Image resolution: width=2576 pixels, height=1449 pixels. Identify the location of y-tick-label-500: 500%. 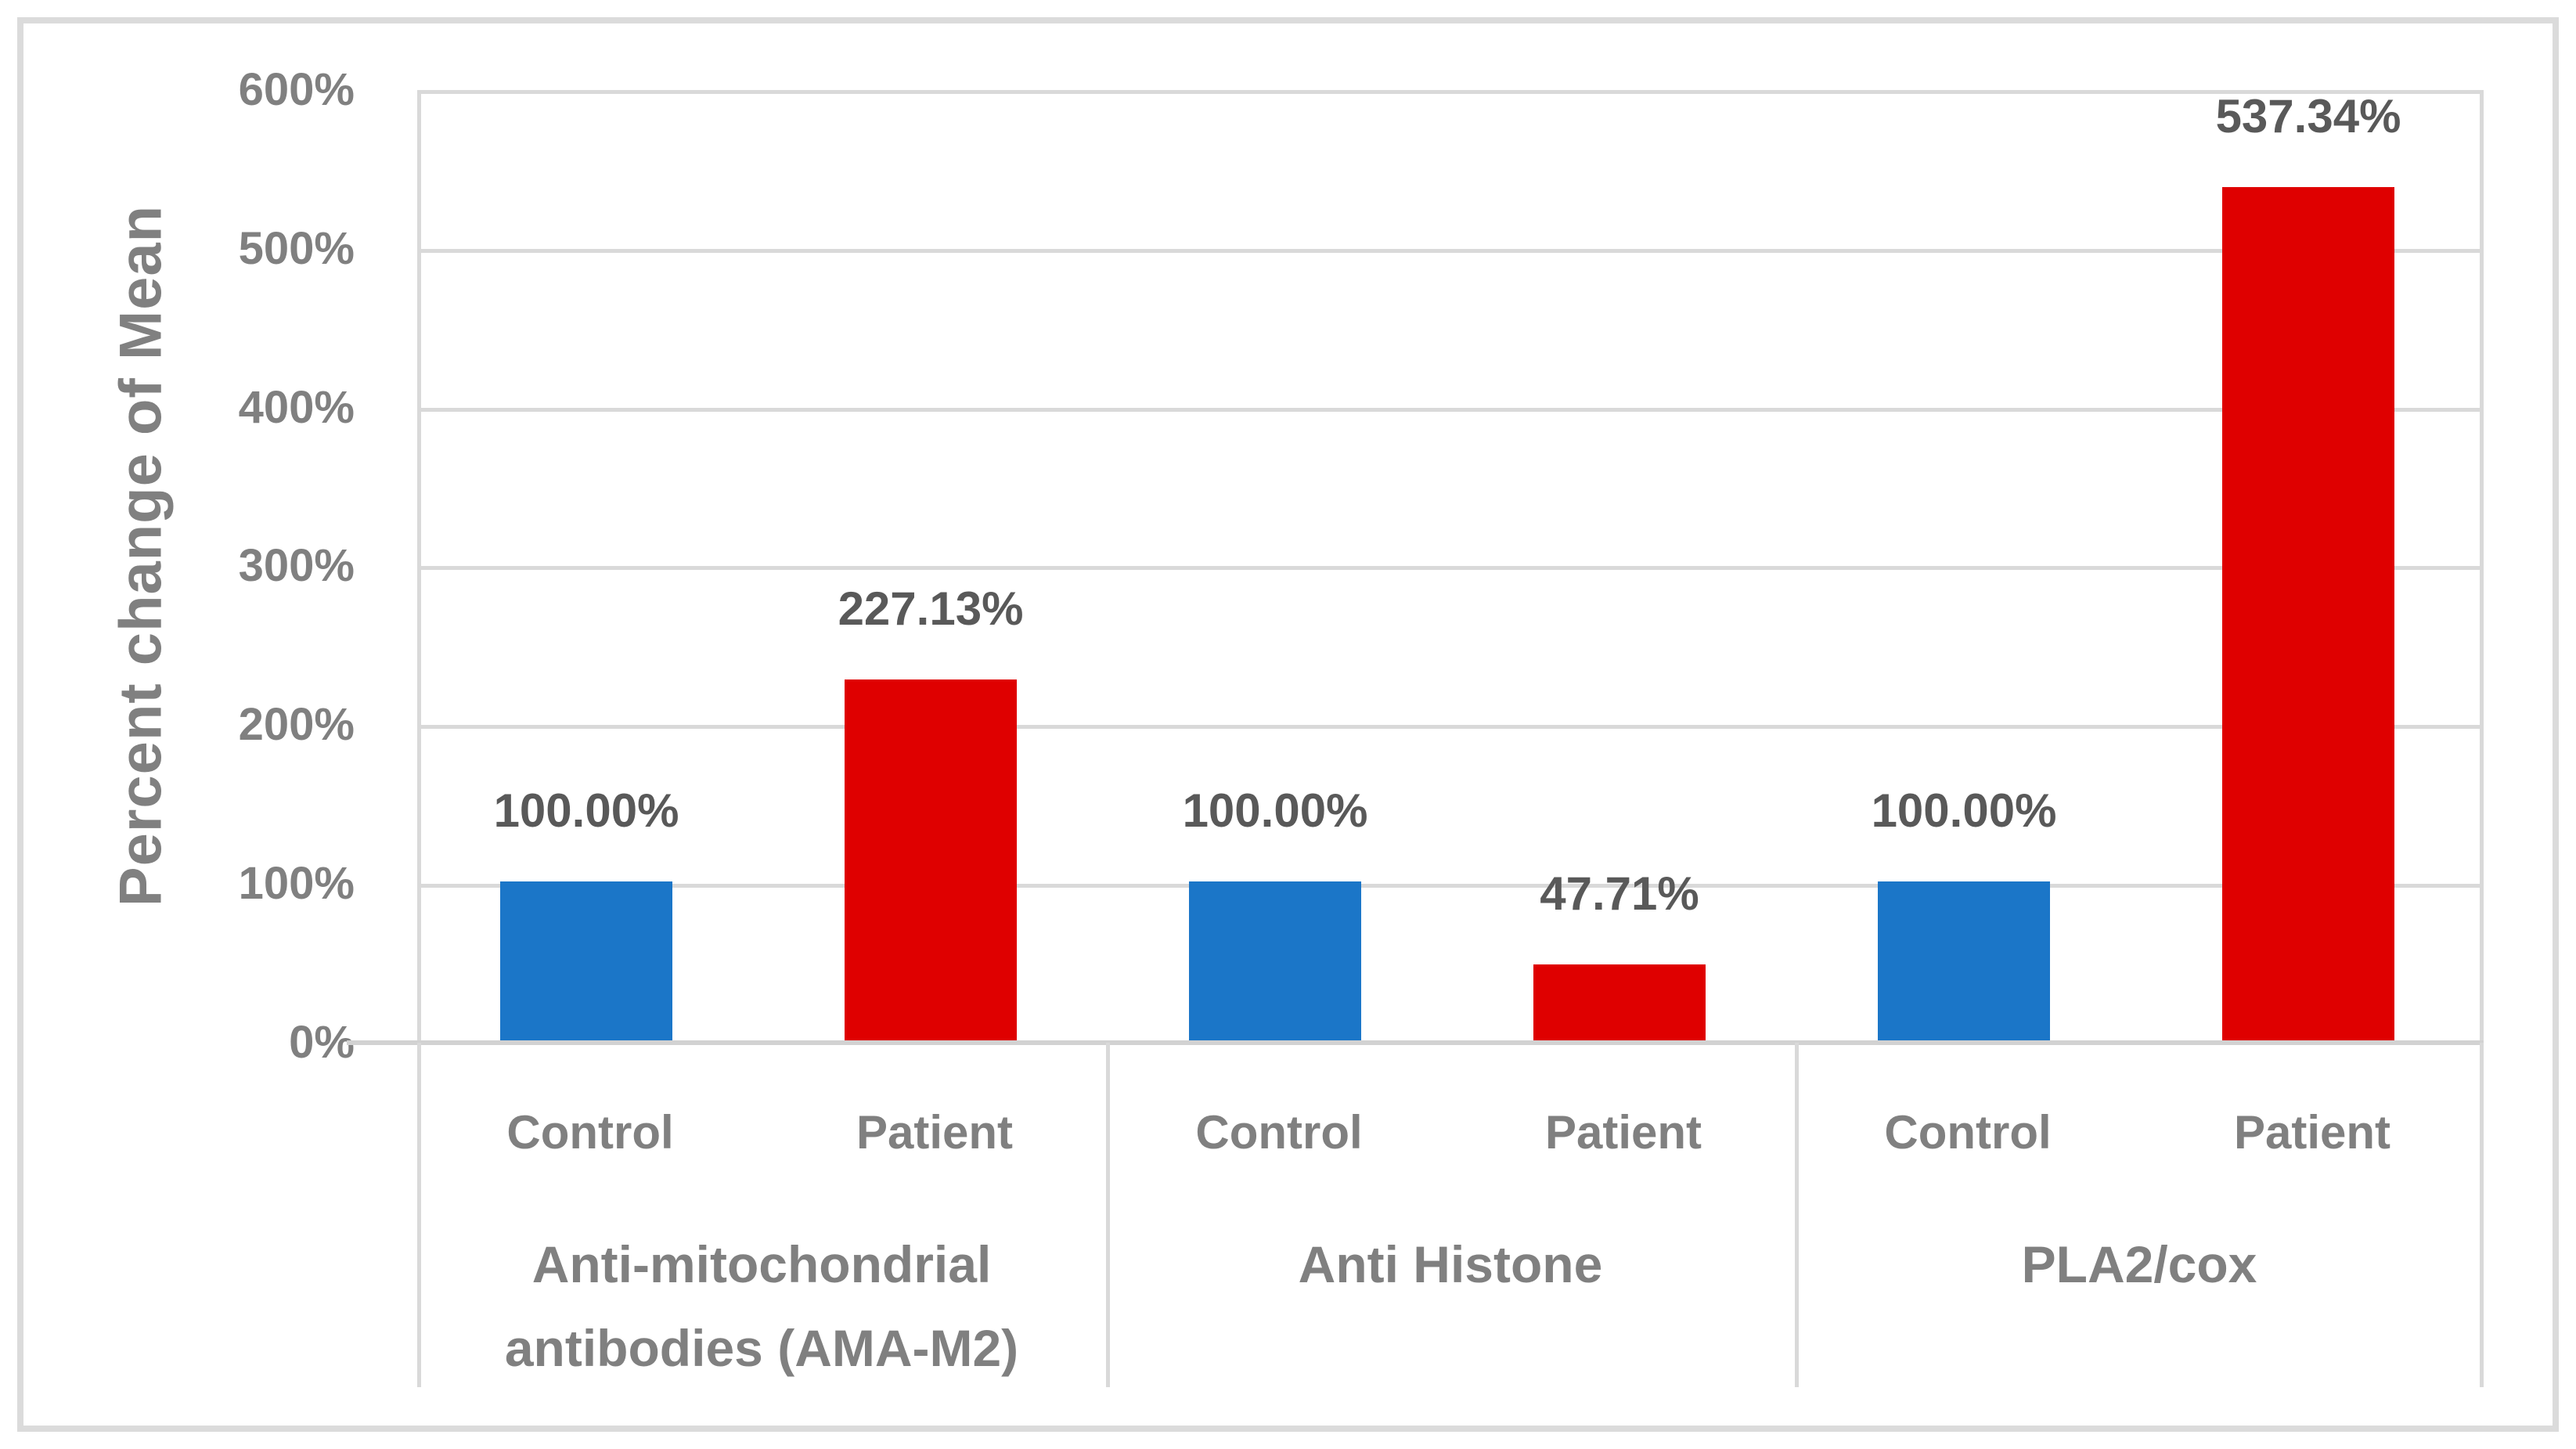
(296, 248).